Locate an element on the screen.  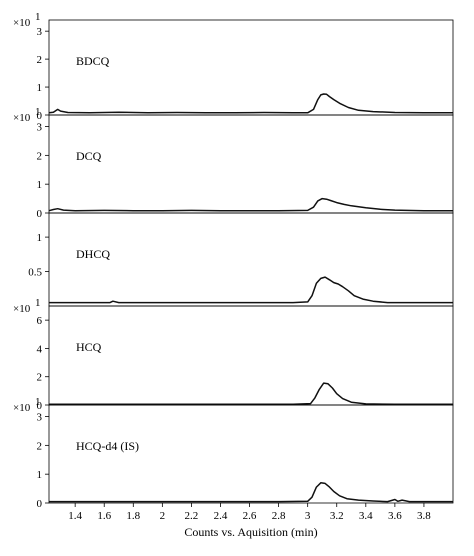
series-label: HCQ-d4 (IS) is located at coordinates (107, 446).